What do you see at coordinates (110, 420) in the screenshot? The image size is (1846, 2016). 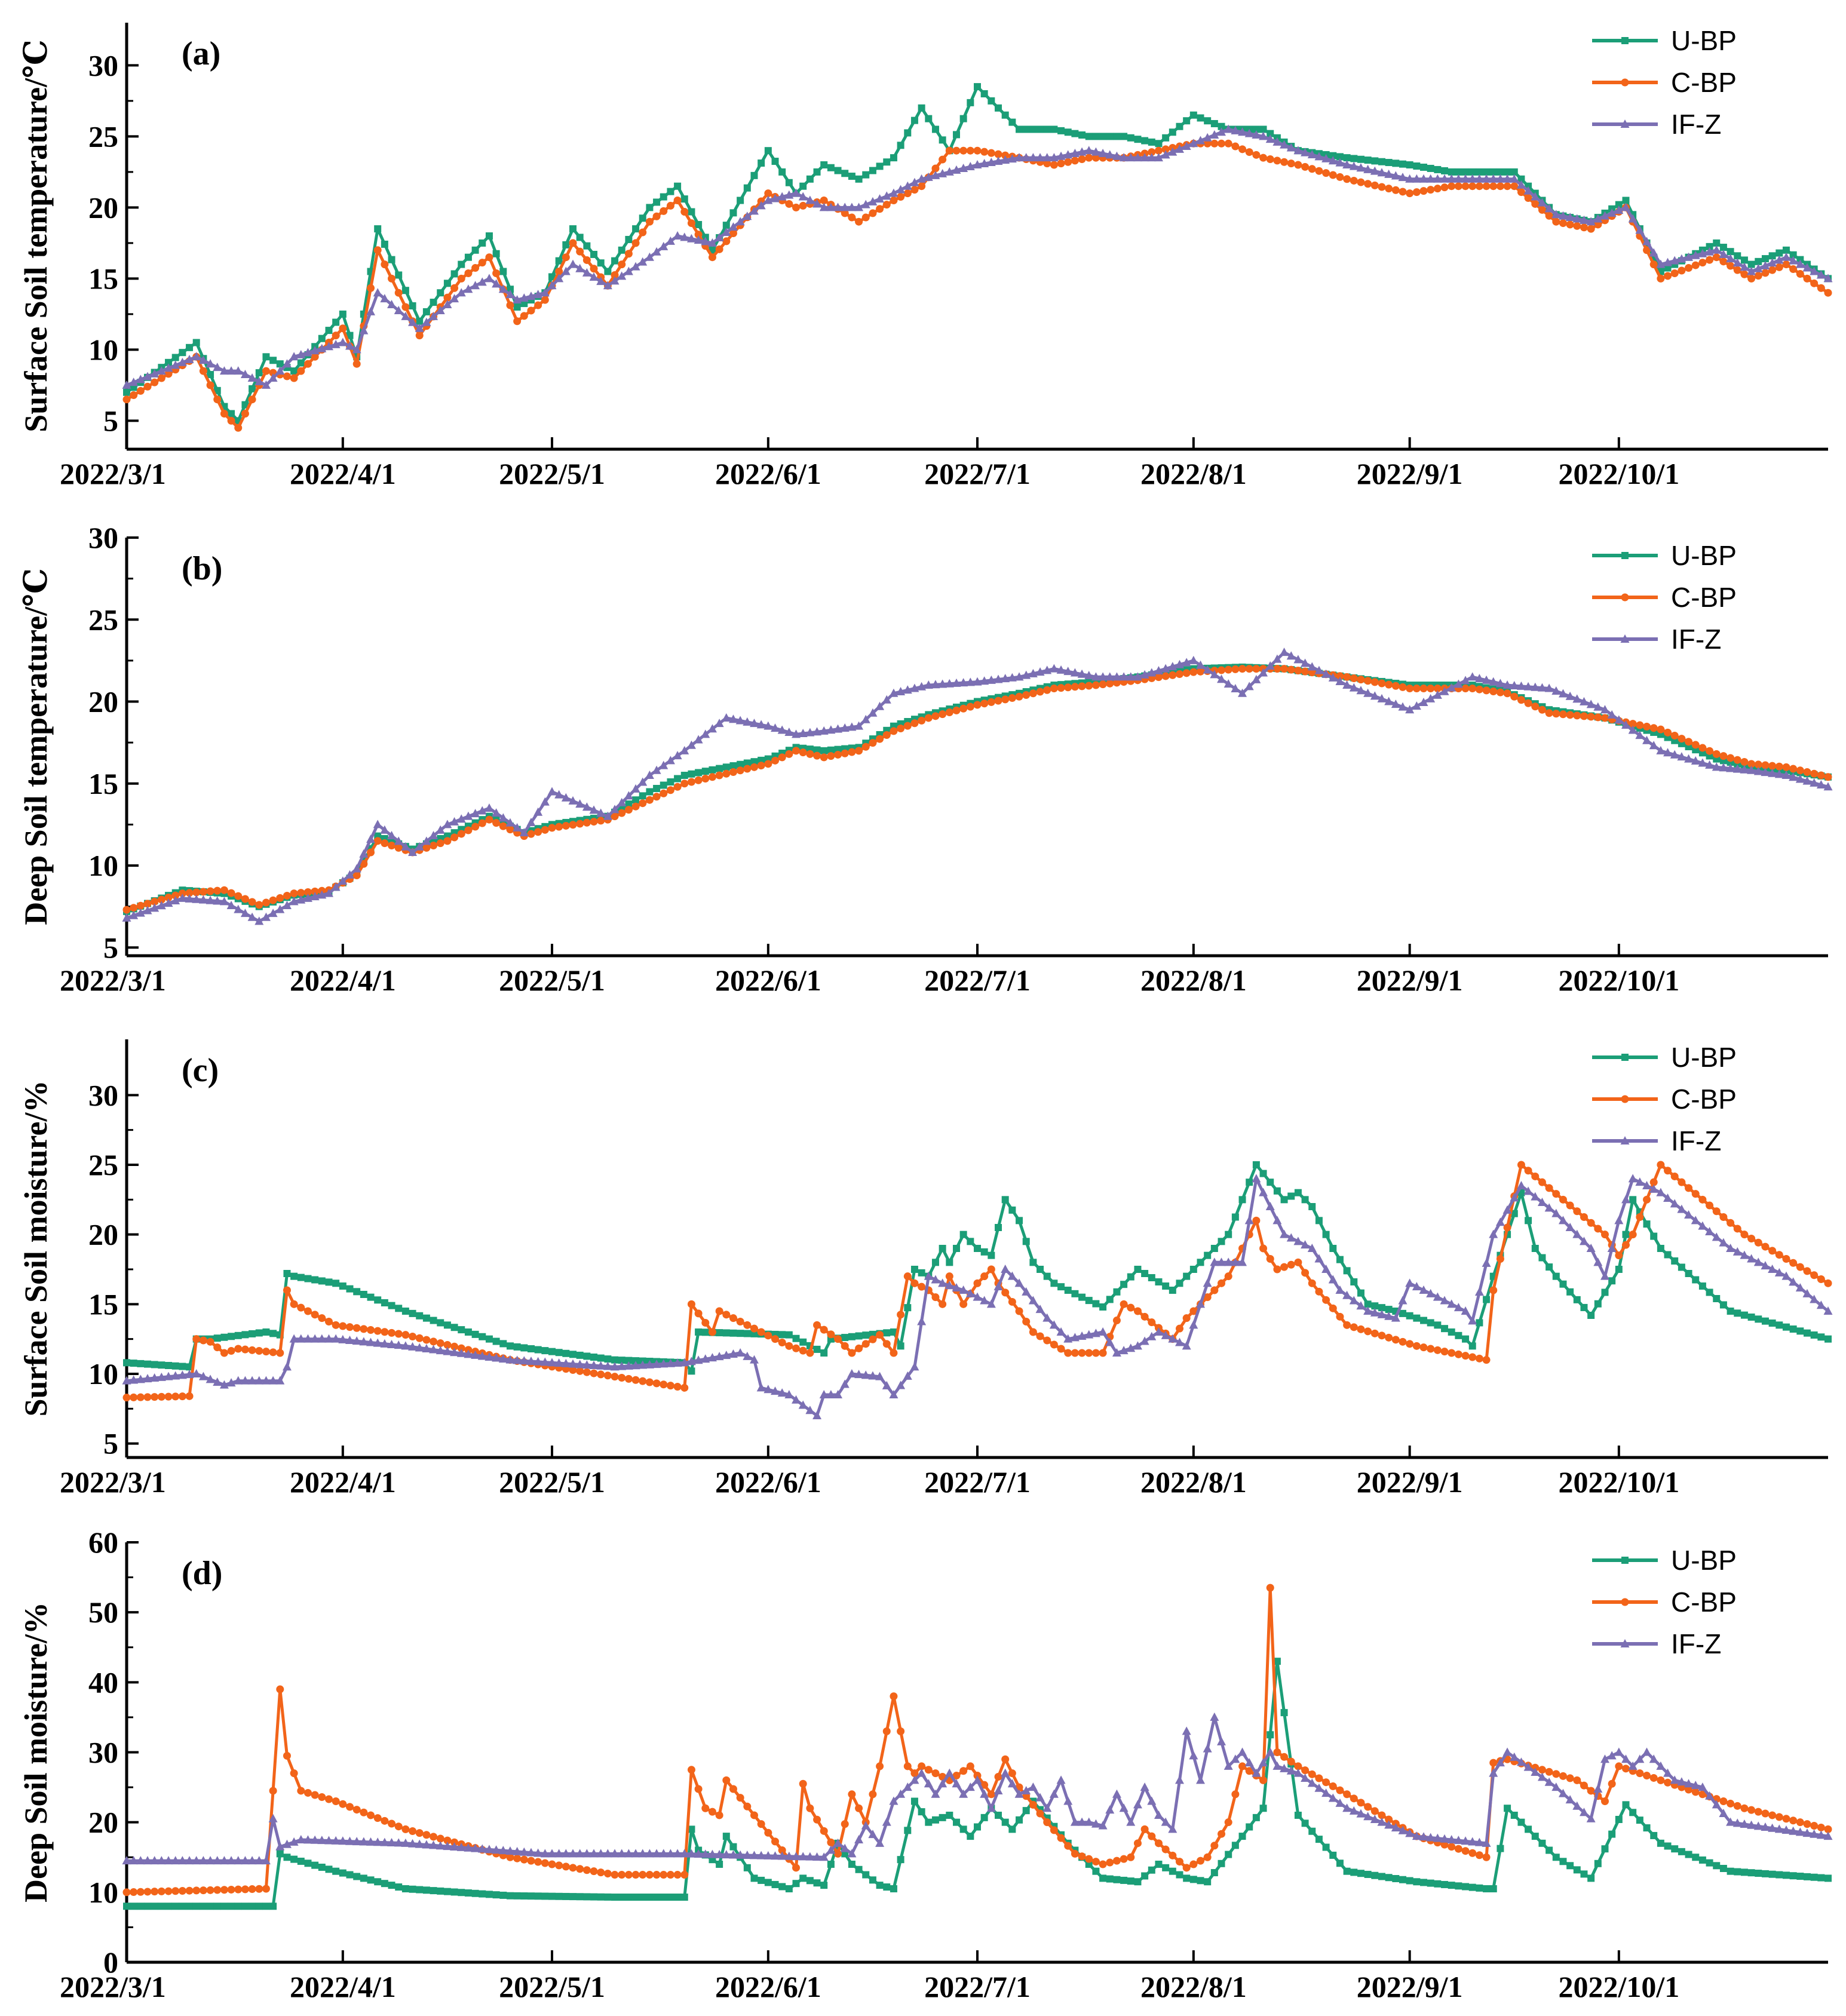 I see `y-tick-label: 5` at bounding box center [110, 420].